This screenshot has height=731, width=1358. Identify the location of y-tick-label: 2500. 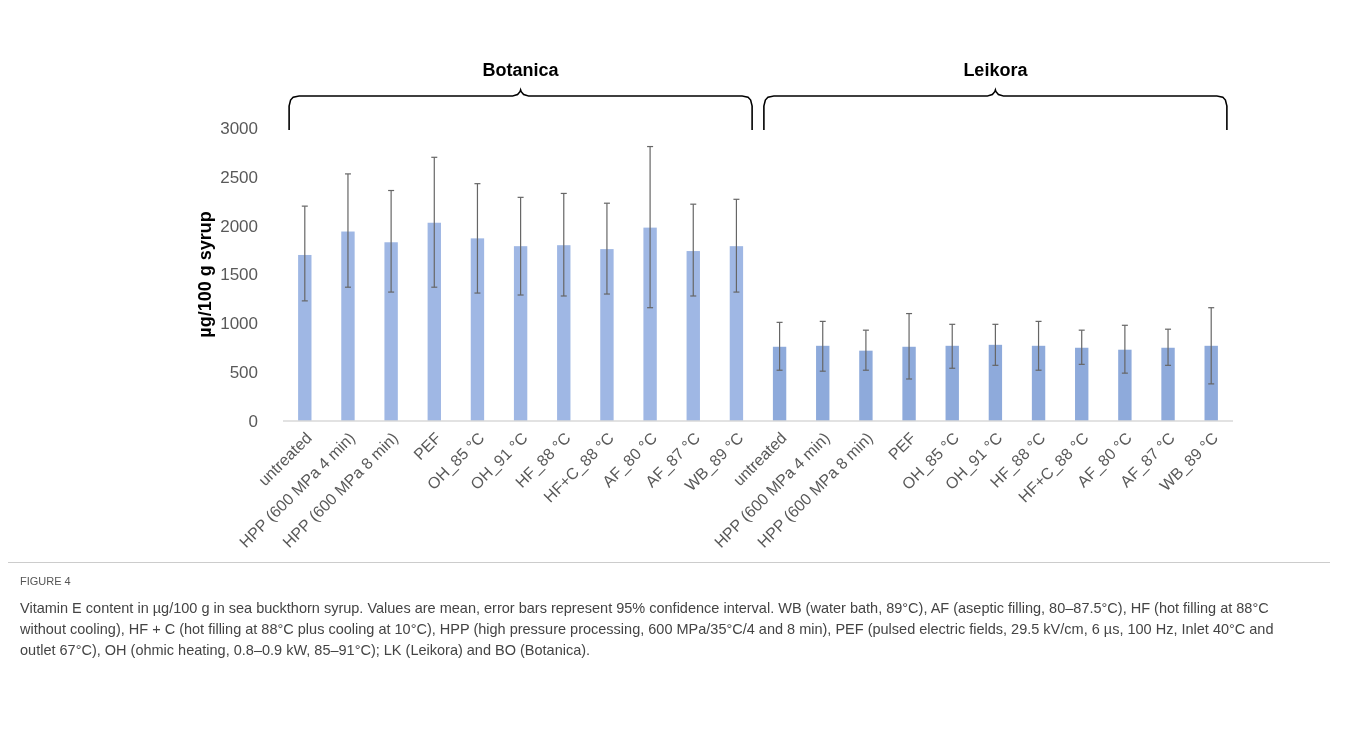
(239, 177).